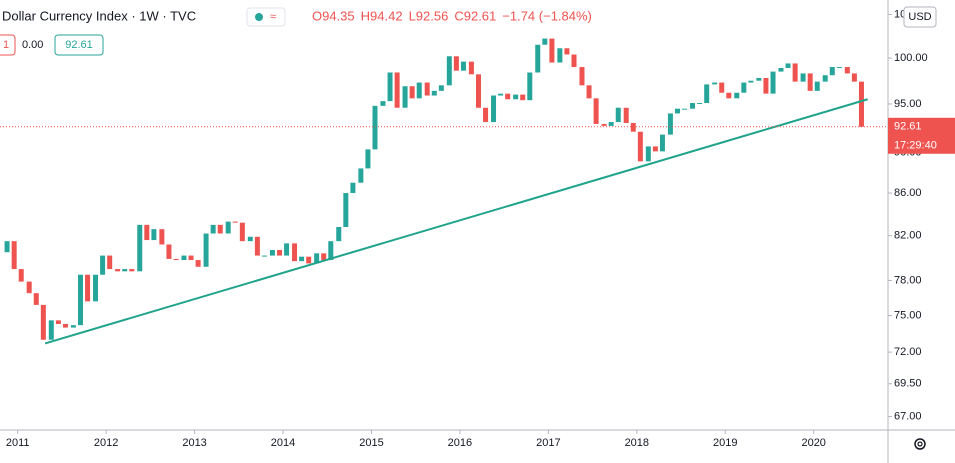 Image resolution: width=955 pixels, height=463 pixels. What do you see at coordinates (908, 416) in the screenshot?
I see `y-tick-label: 67.00` at bounding box center [908, 416].